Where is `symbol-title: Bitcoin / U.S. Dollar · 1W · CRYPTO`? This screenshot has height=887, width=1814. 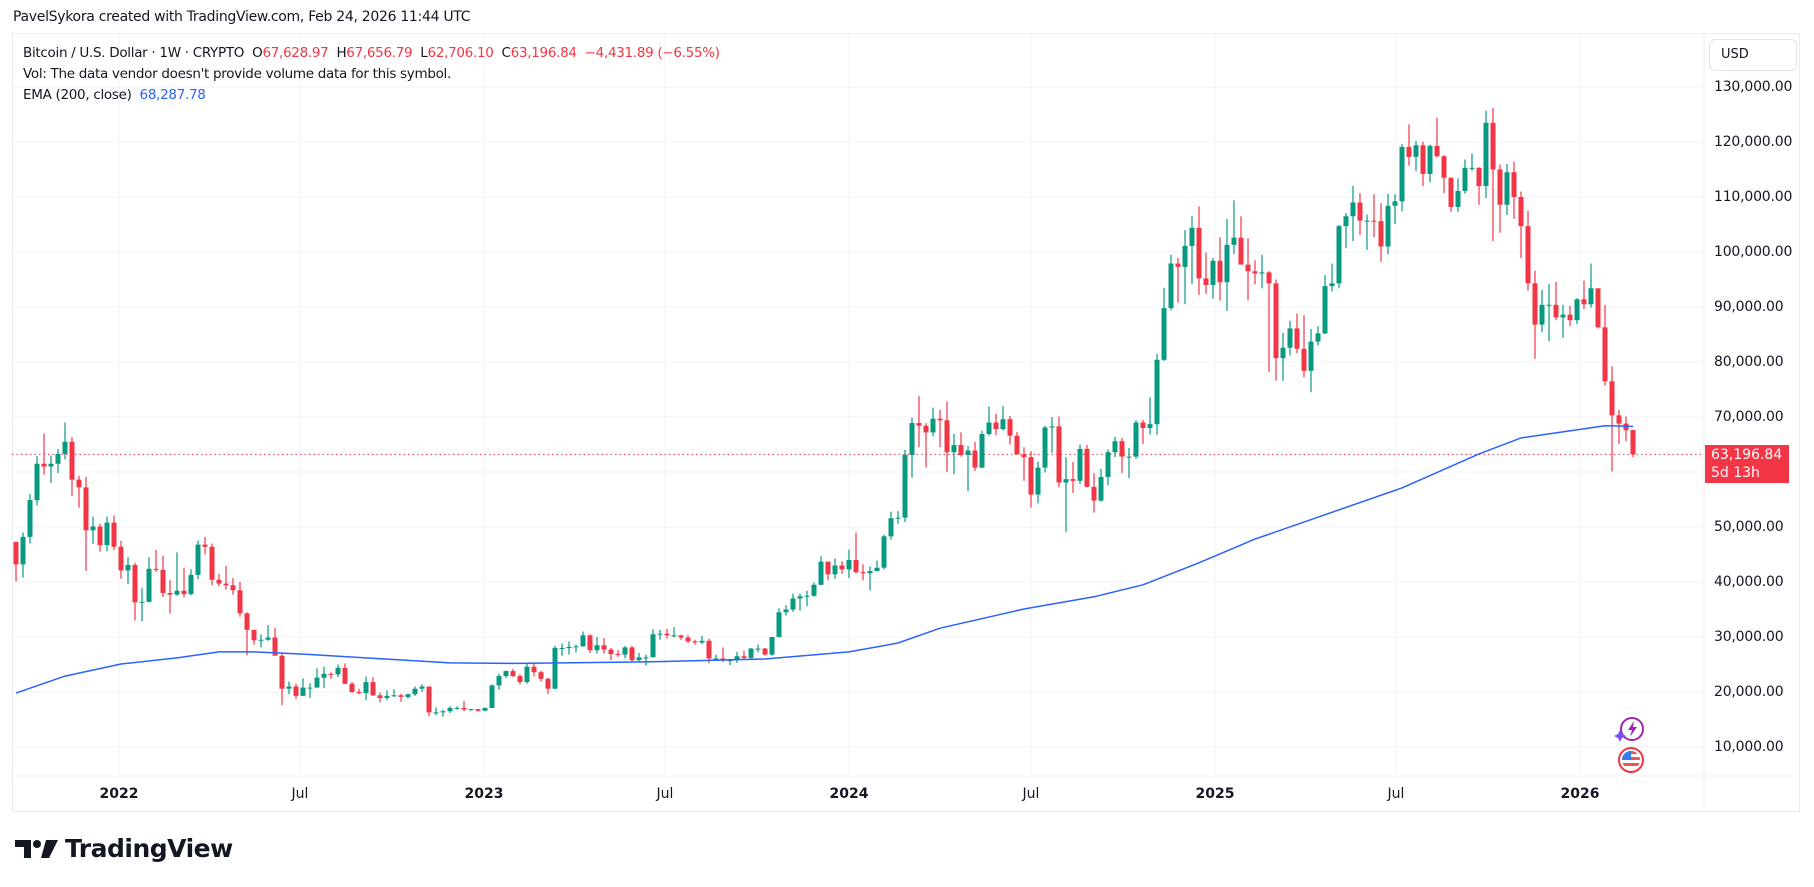 symbol-title: Bitcoin / U.S. Dollar · 1W · CRYPTO is located at coordinates (134, 53).